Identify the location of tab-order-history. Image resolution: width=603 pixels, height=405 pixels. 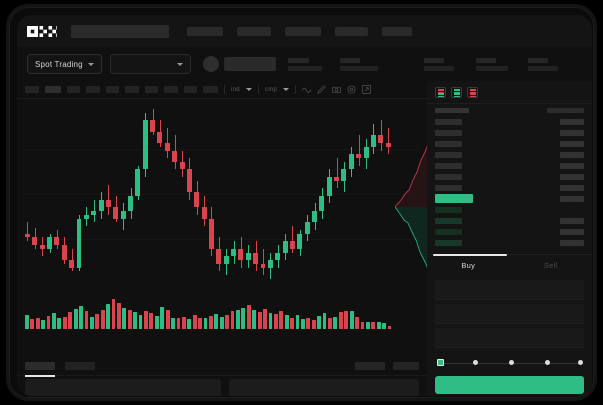
(80, 365).